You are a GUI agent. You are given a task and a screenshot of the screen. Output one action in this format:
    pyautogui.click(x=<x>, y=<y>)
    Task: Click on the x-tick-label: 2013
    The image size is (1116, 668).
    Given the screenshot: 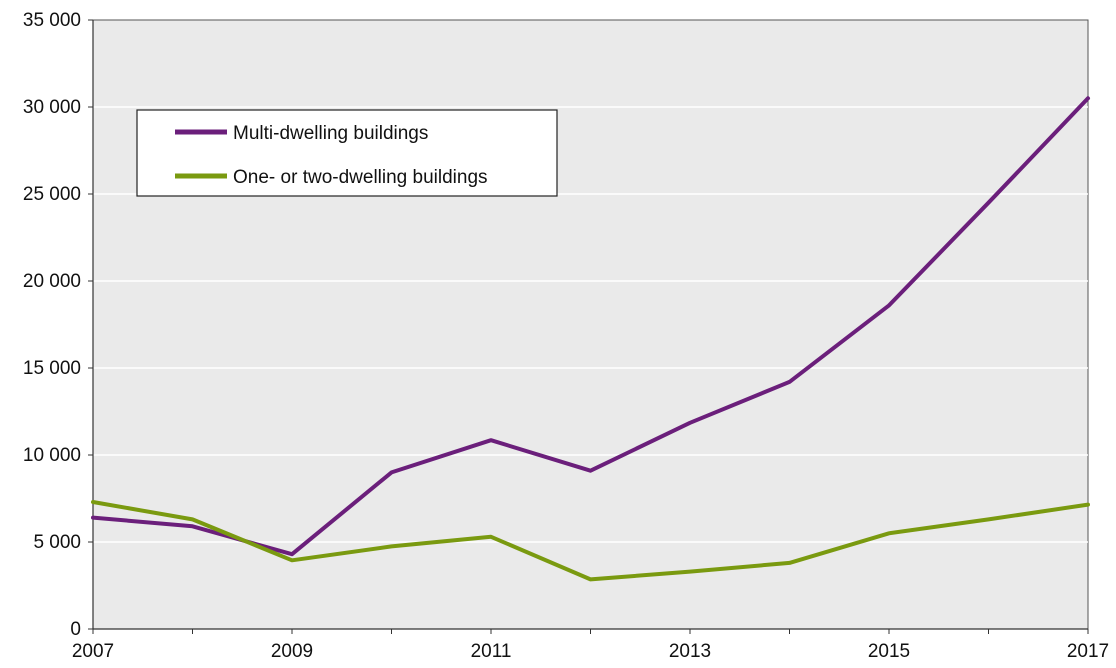 What is the action you would take?
    pyautogui.click(x=690, y=651)
    